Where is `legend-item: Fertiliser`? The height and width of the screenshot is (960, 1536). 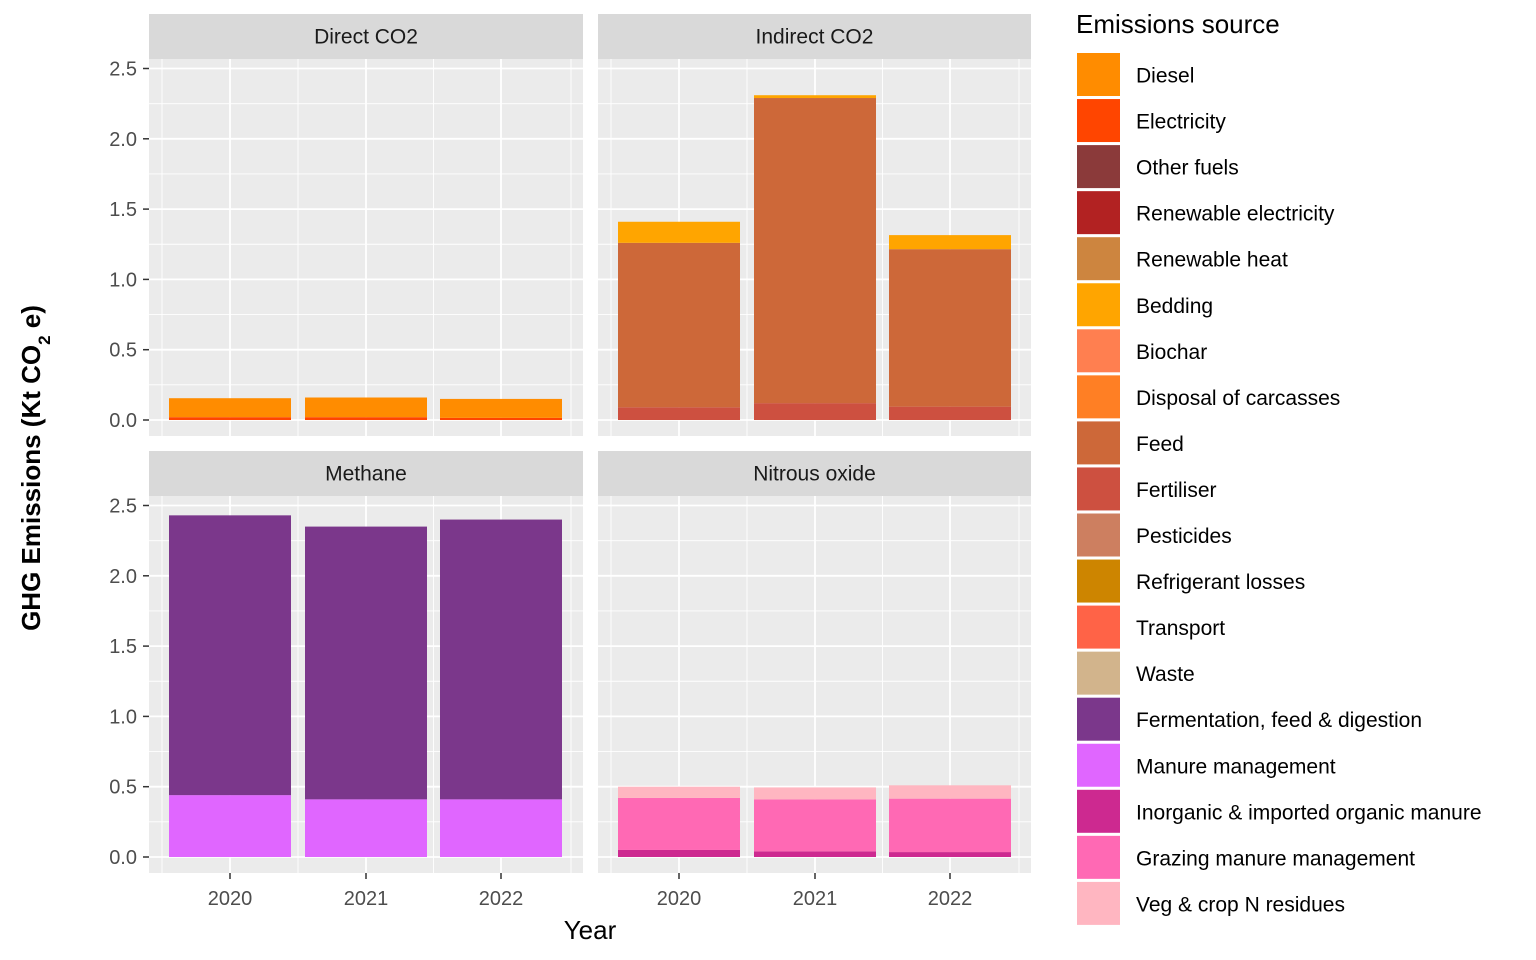
legend-item: Fertiliser is located at coordinates (1147, 489).